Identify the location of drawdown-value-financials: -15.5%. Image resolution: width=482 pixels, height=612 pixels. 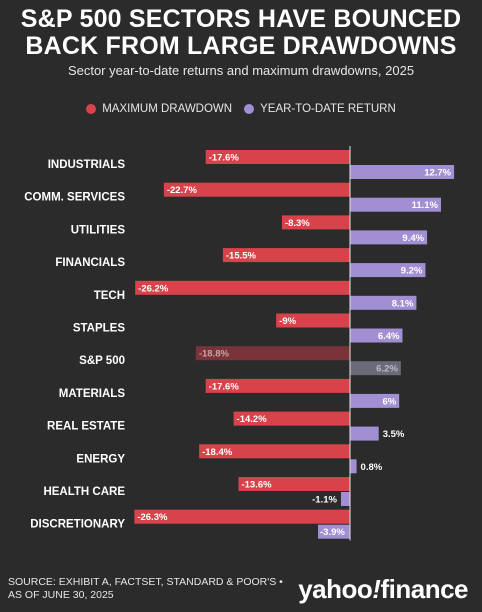
(241, 256).